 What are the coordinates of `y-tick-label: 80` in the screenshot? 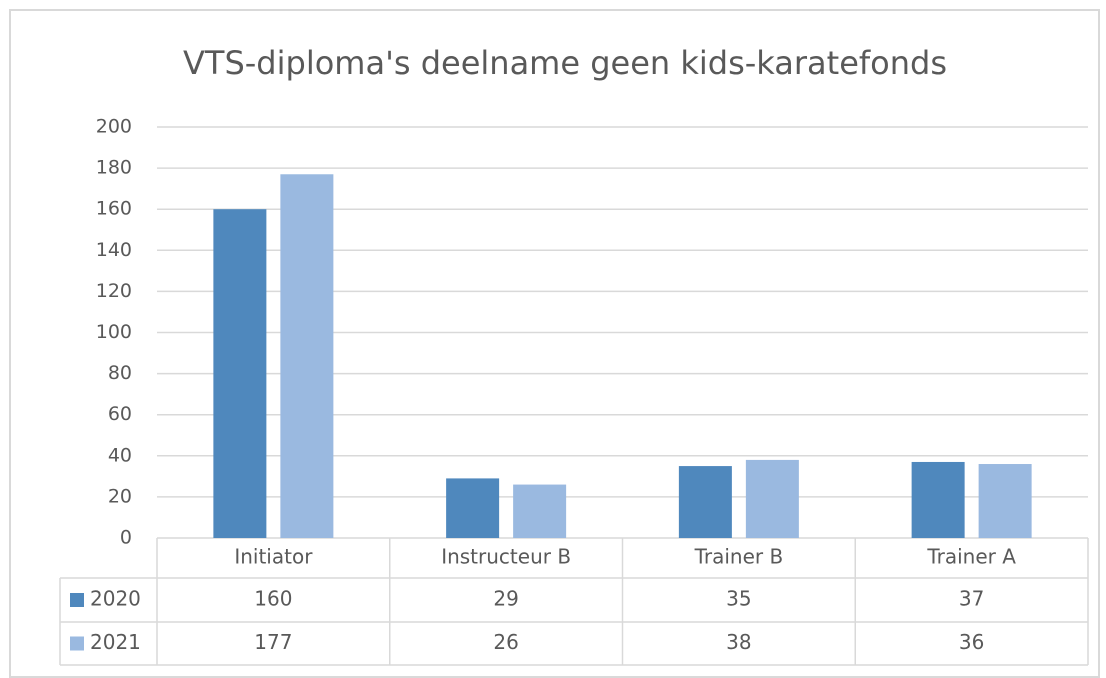 It's located at (120, 373).